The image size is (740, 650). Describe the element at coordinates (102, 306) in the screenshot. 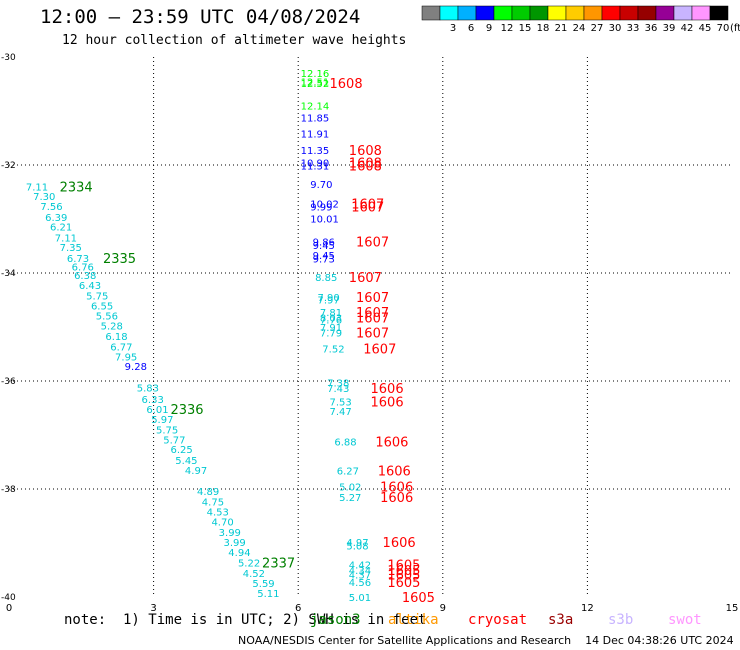

I see `wave-height-value: 6.55` at that location.